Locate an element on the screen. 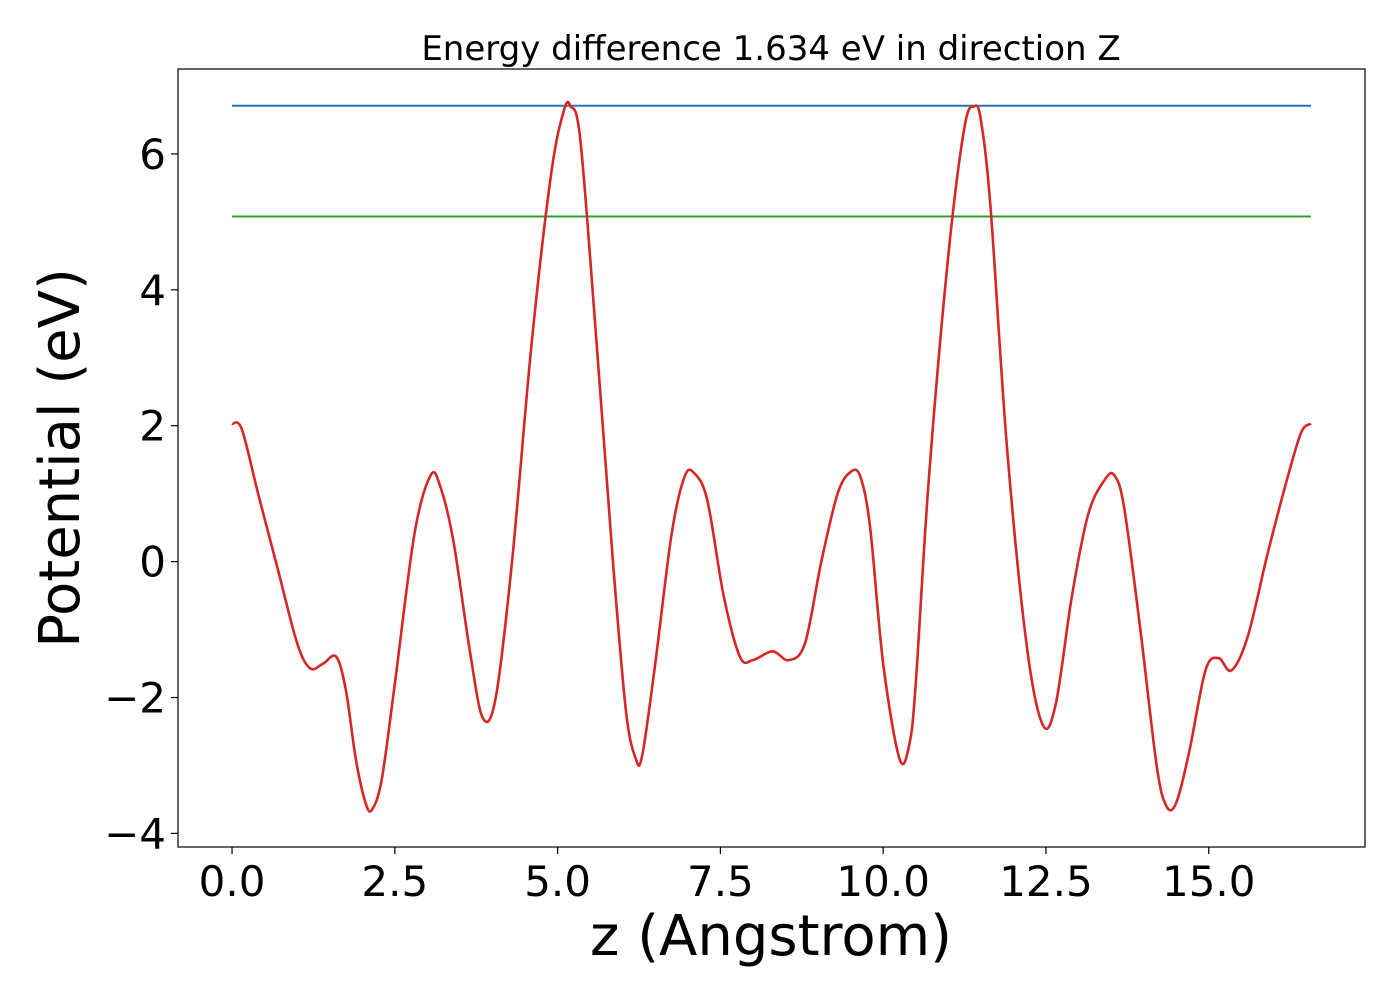  y-tick-label-1: −4 is located at coordinates (135, 833).